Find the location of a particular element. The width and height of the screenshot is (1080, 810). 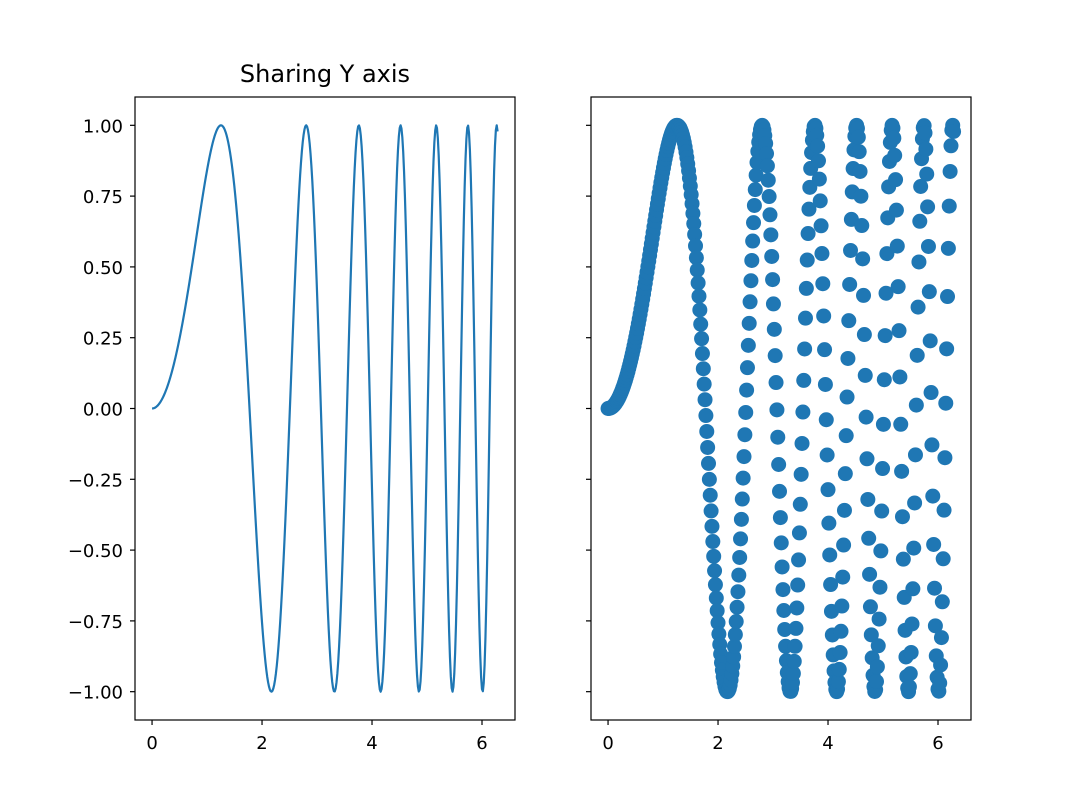

y-axis-ticks: −1.00 −0.75 −0.50 −0.25 0.00 0.25 0.50 0.75 1.00 is located at coordinates (101, 410).